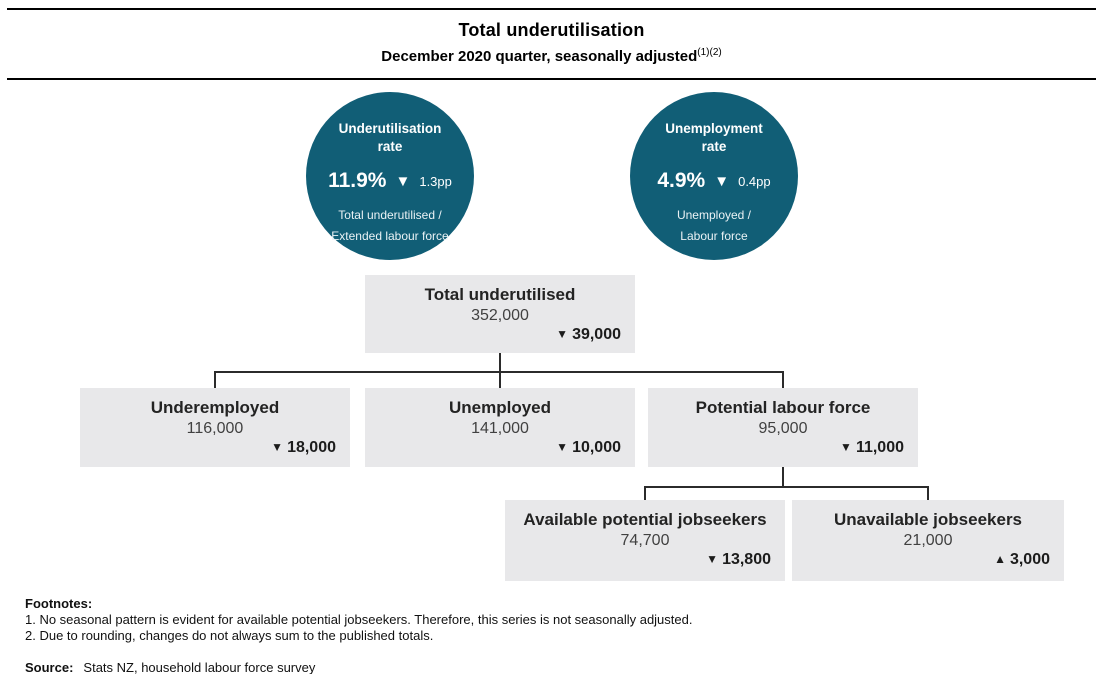  I want to click on node-value: 21,000, so click(928, 540).